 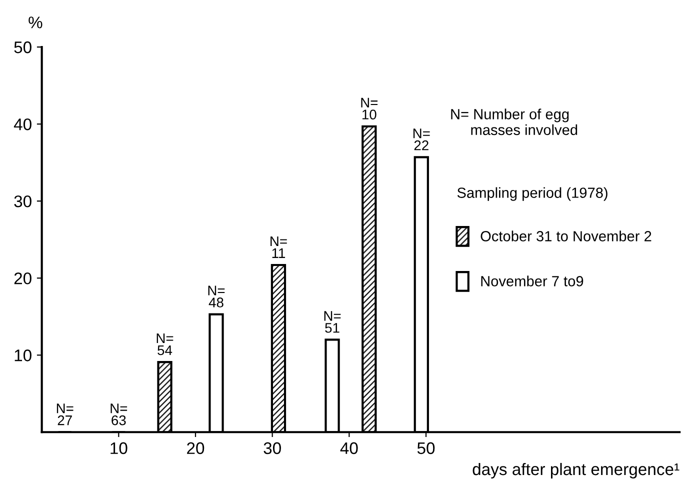 I want to click on annotation: N= Number of egg masses involved, so click(x=514, y=122).